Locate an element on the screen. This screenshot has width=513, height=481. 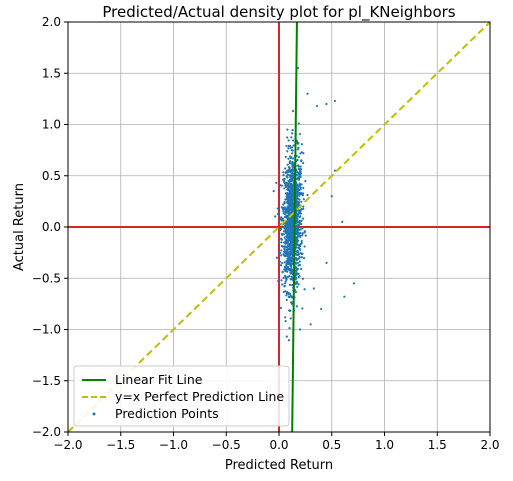
y-axis-label: Actual Return is located at coordinates (19, 227).